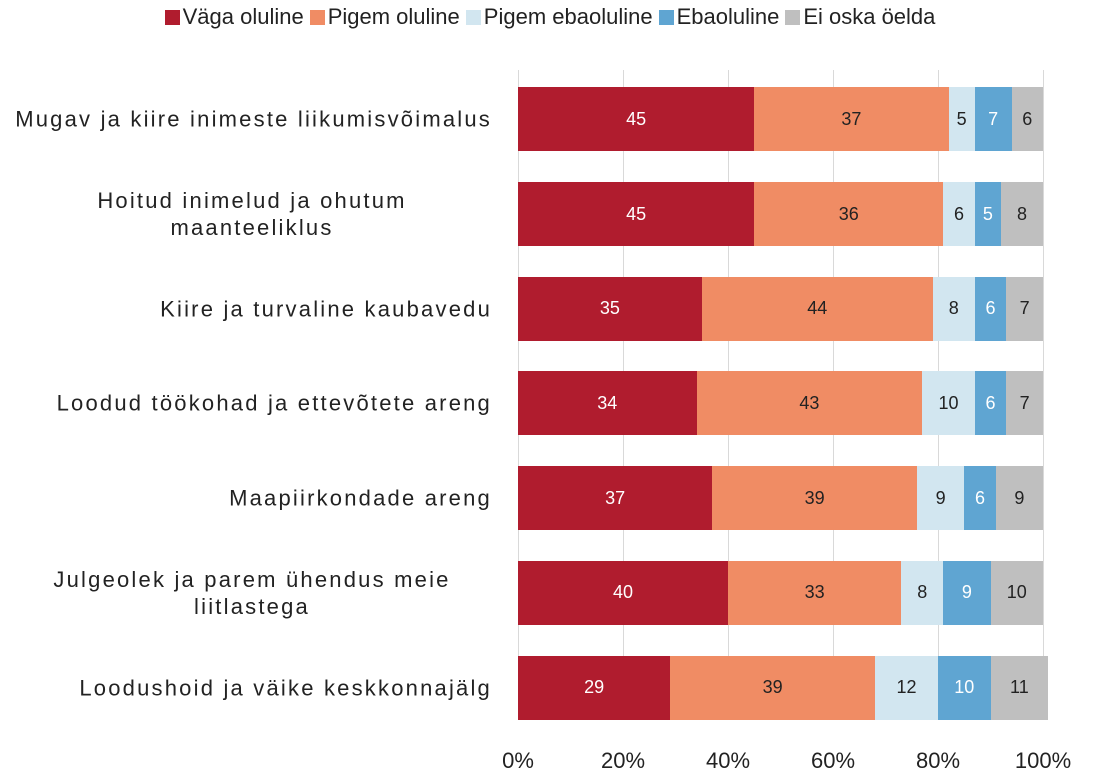 Image resolution: width=1100 pixels, height=780 pixels. I want to click on bar-segment: 36, so click(849, 214).